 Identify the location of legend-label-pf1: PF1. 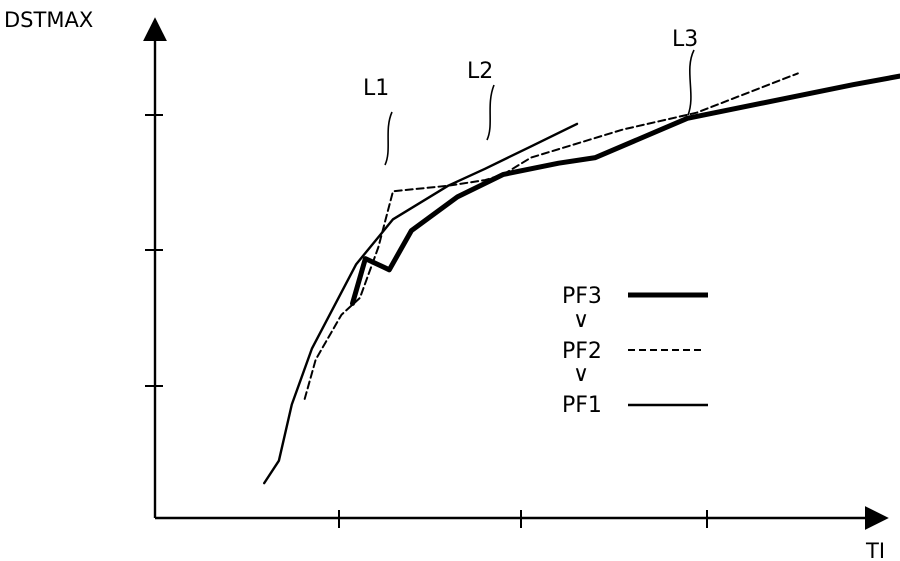
(582, 405).